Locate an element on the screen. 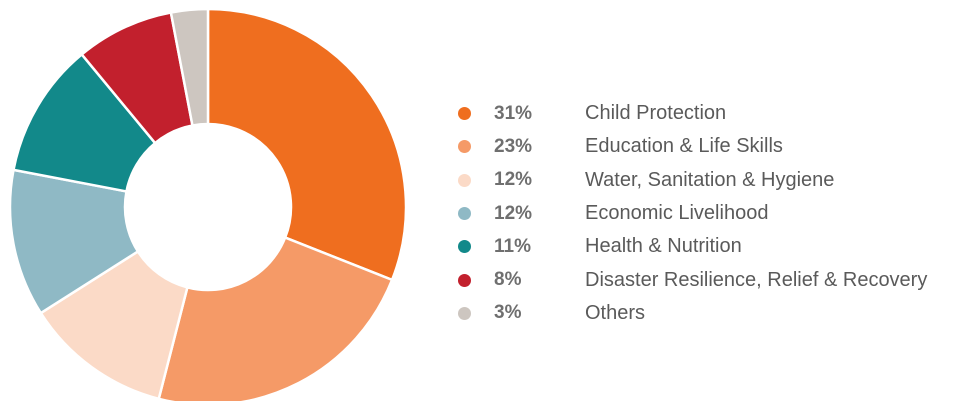  legend-item: 12% Water, Sanitation & Hygiene is located at coordinates (692, 180).